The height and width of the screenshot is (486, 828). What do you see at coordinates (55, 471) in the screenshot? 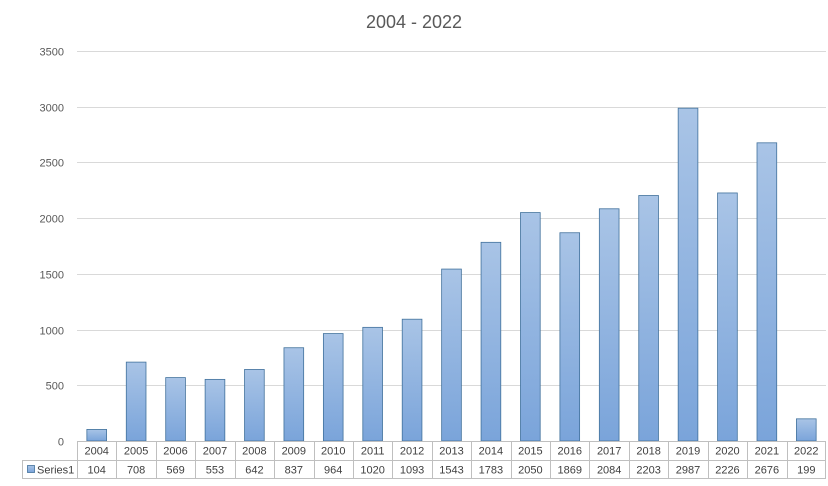
I see `legend-series-name: Series1` at bounding box center [55, 471].